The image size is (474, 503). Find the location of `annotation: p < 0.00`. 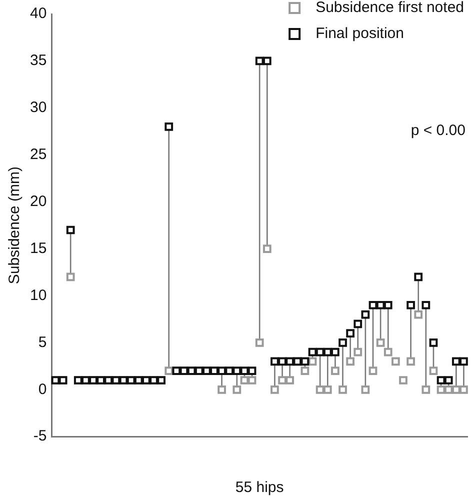

annotation: p < 0.00 is located at coordinates (438, 131).